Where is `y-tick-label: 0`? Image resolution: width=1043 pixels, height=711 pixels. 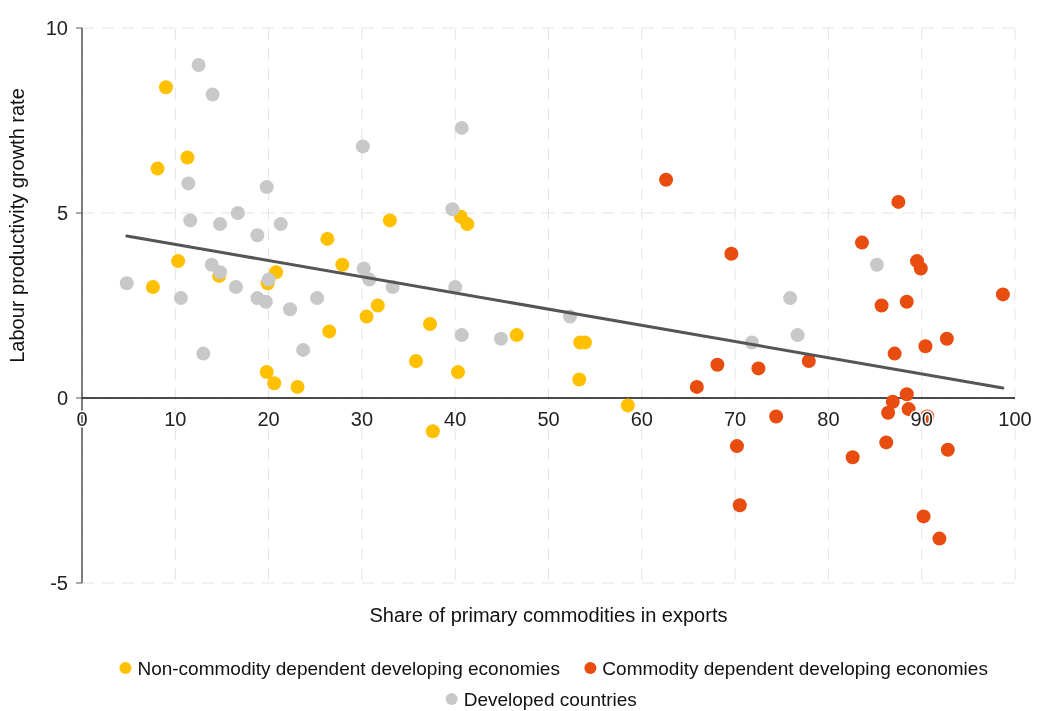
y-tick-label: 0 is located at coordinates (62, 398).